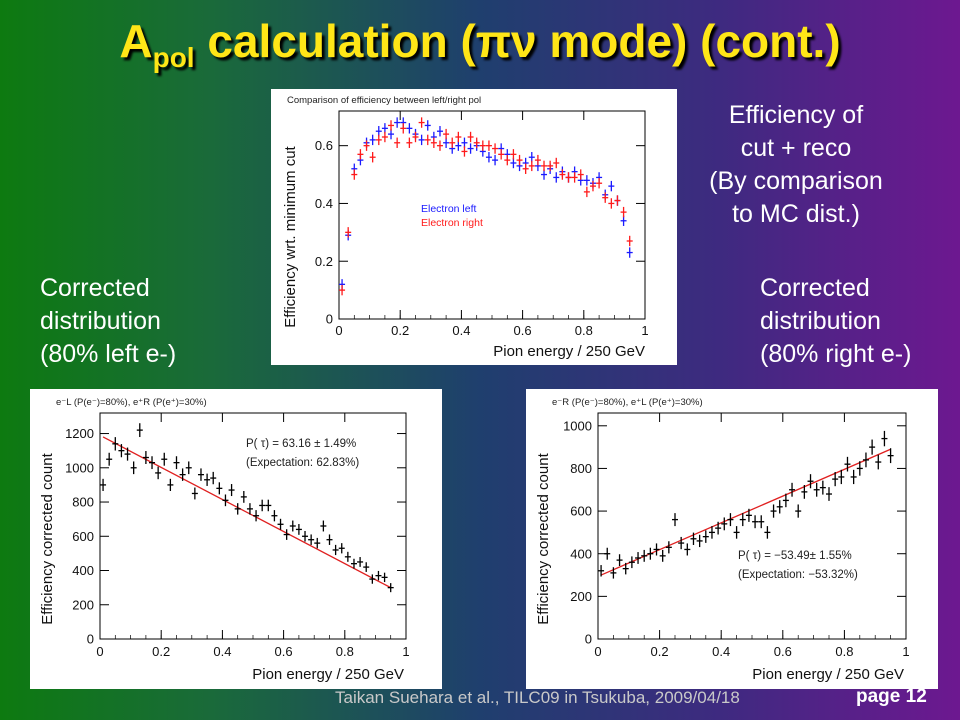 The height and width of the screenshot is (720, 960). I want to click on chart-y-label: Efficiency wrt. minimum cut, so click(290, 236).